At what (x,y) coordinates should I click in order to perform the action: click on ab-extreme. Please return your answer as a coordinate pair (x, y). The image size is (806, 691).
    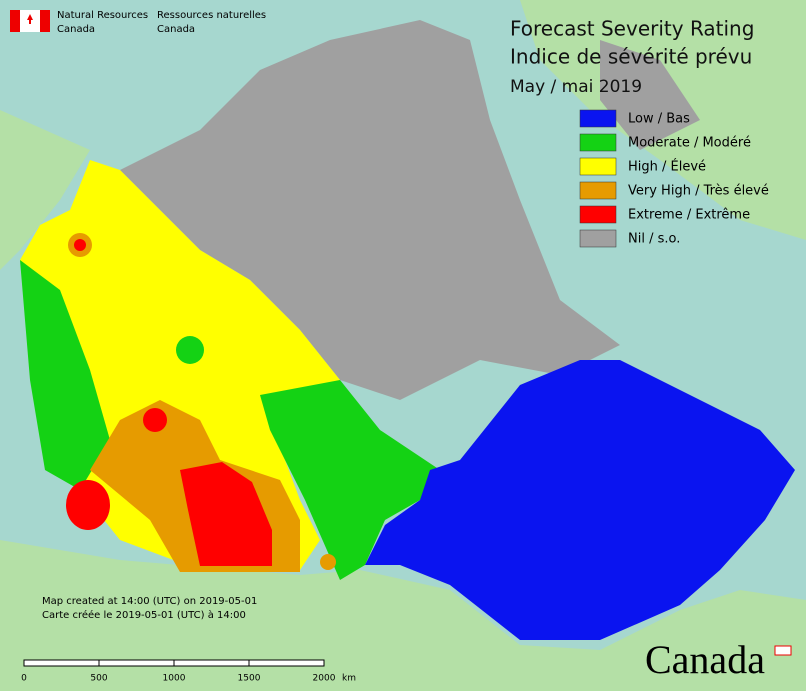
    Looking at the image, I should click on (155, 420).